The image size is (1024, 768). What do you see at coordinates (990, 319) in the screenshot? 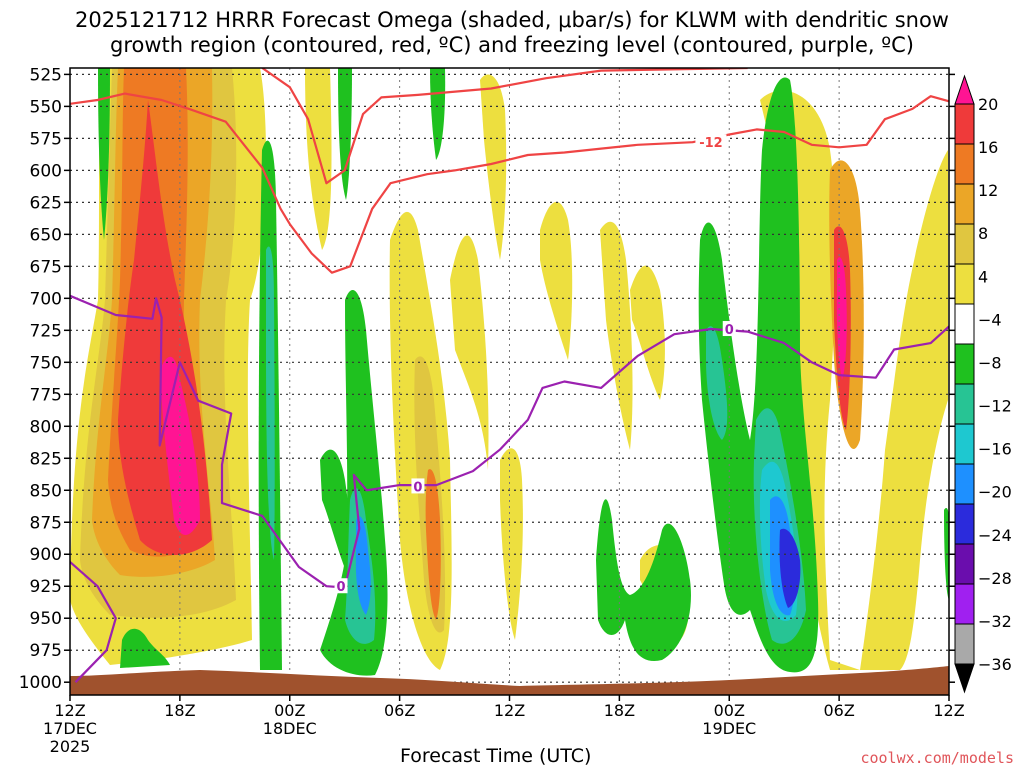
I see `colorbar-label: −4` at bounding box center [990, 319].